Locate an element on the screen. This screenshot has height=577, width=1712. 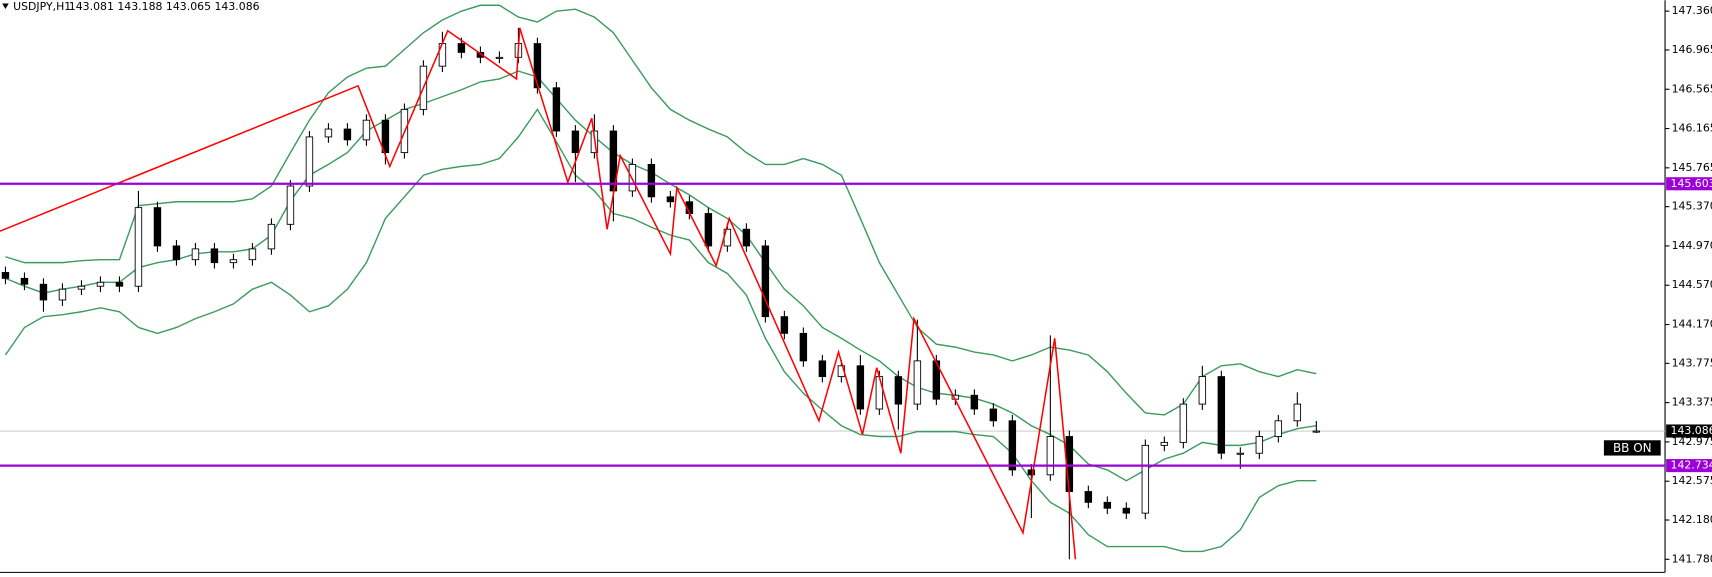
y-tick-label: 142.180 is located at coordinates (1692, 519).